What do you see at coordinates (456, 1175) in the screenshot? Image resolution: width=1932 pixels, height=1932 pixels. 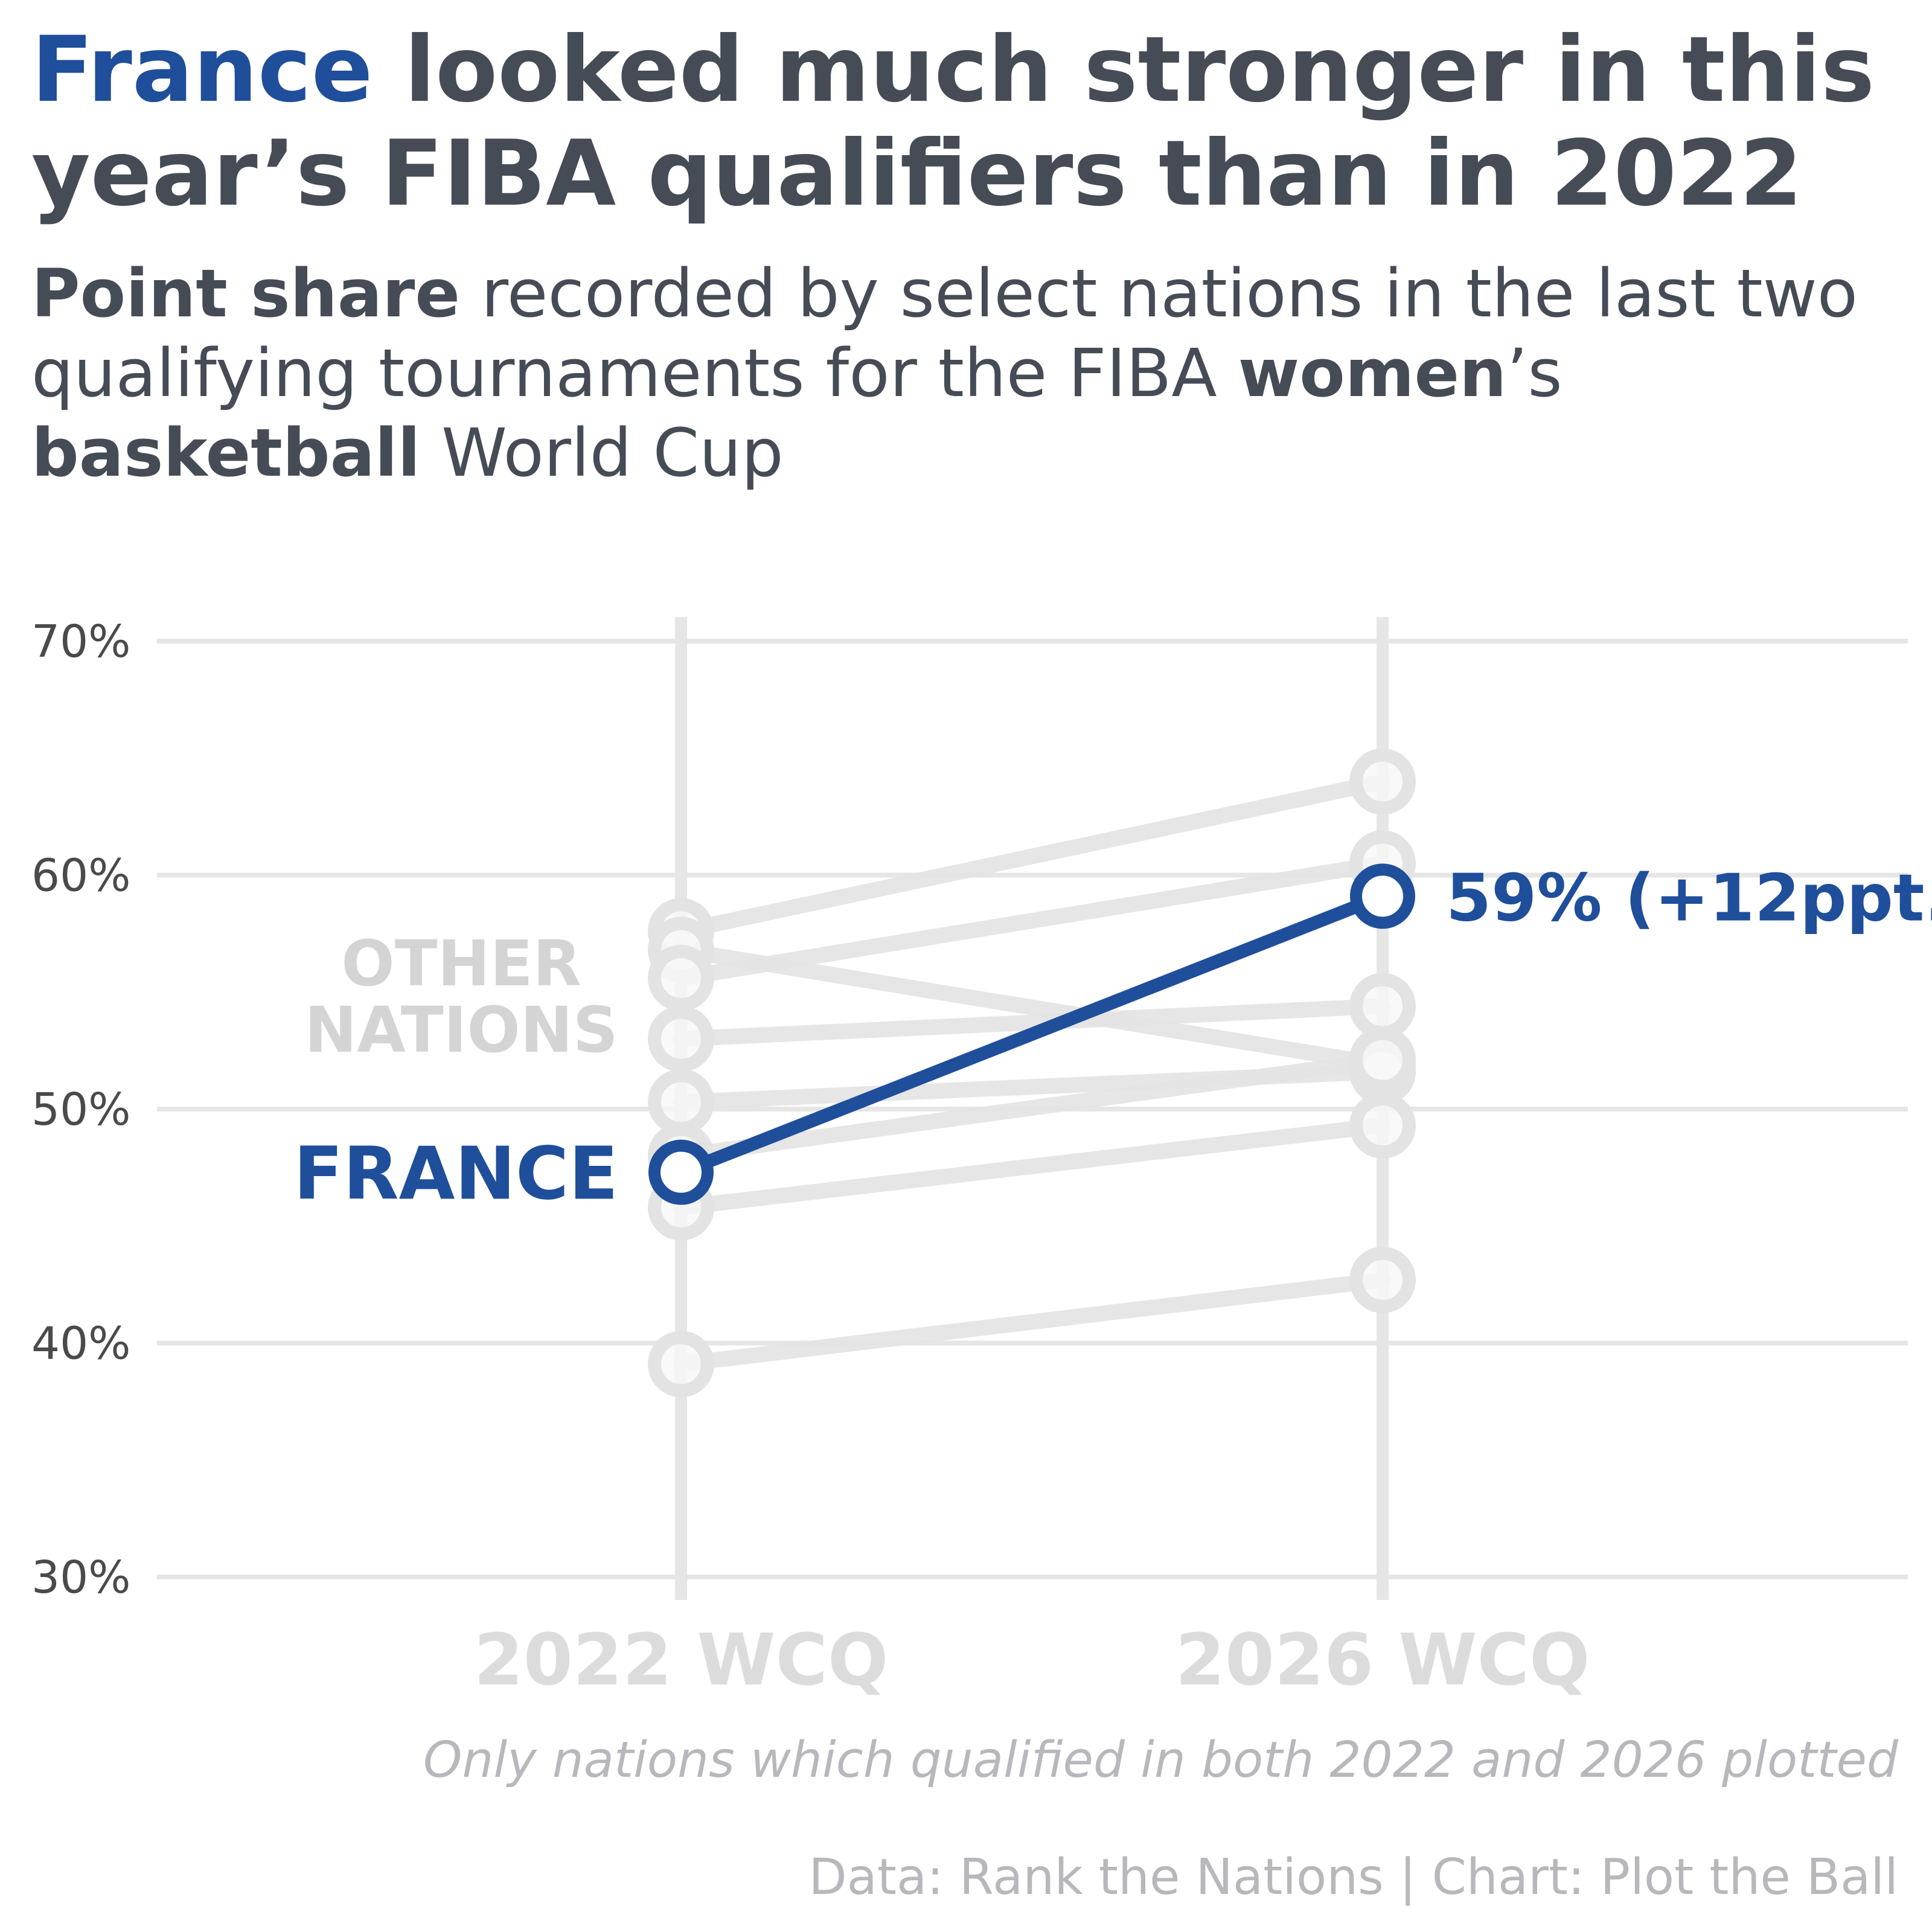 I see `france-series-label: FRANCE` at bounding box center [456, 1175].